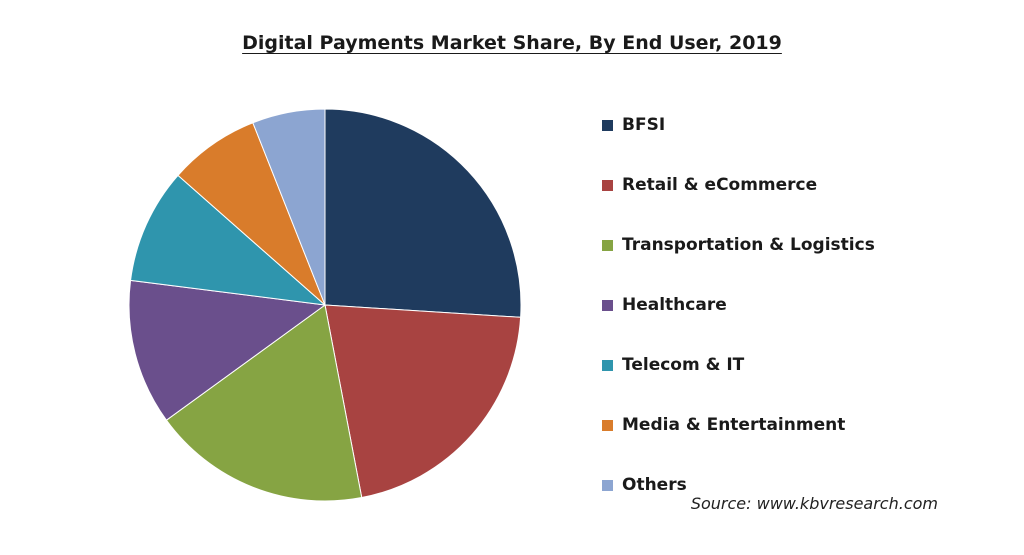 This screenshot has height=555, width=1024. What do you see at coordinates (607, 125) in the screenshot?
I see `legend-swatch-bfsi` at bounding box center [607, 125].